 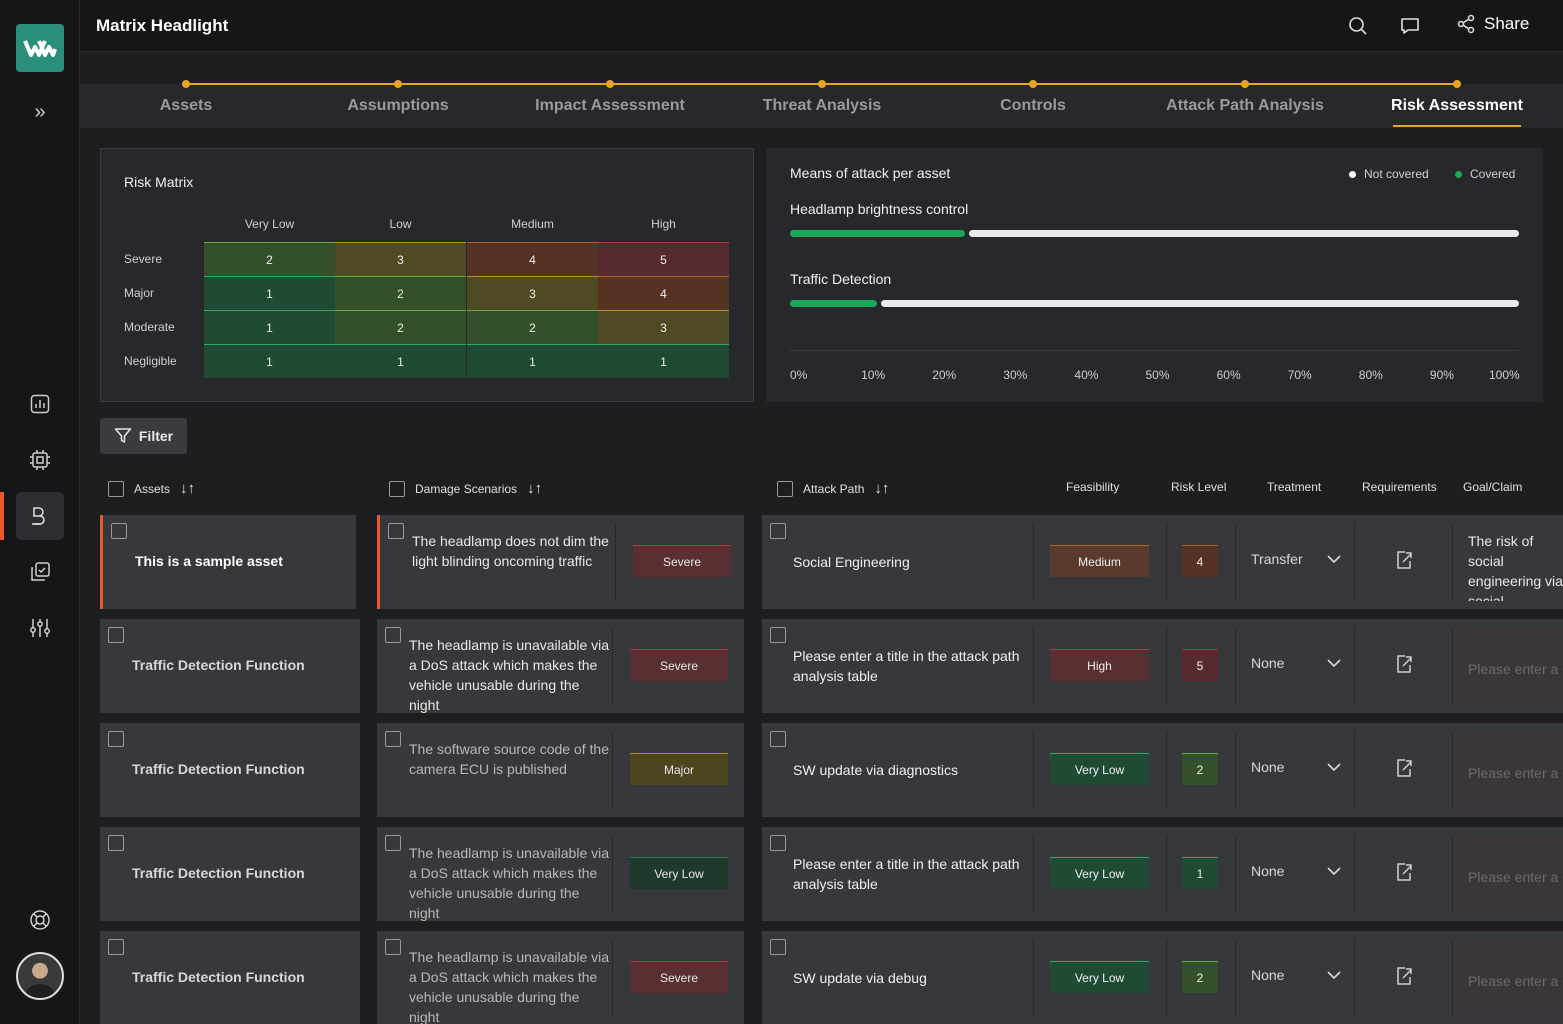 What do you see at coordinates (40, 48) in the screenshot?
I see `app-logo` at bounding box center [40, 48].